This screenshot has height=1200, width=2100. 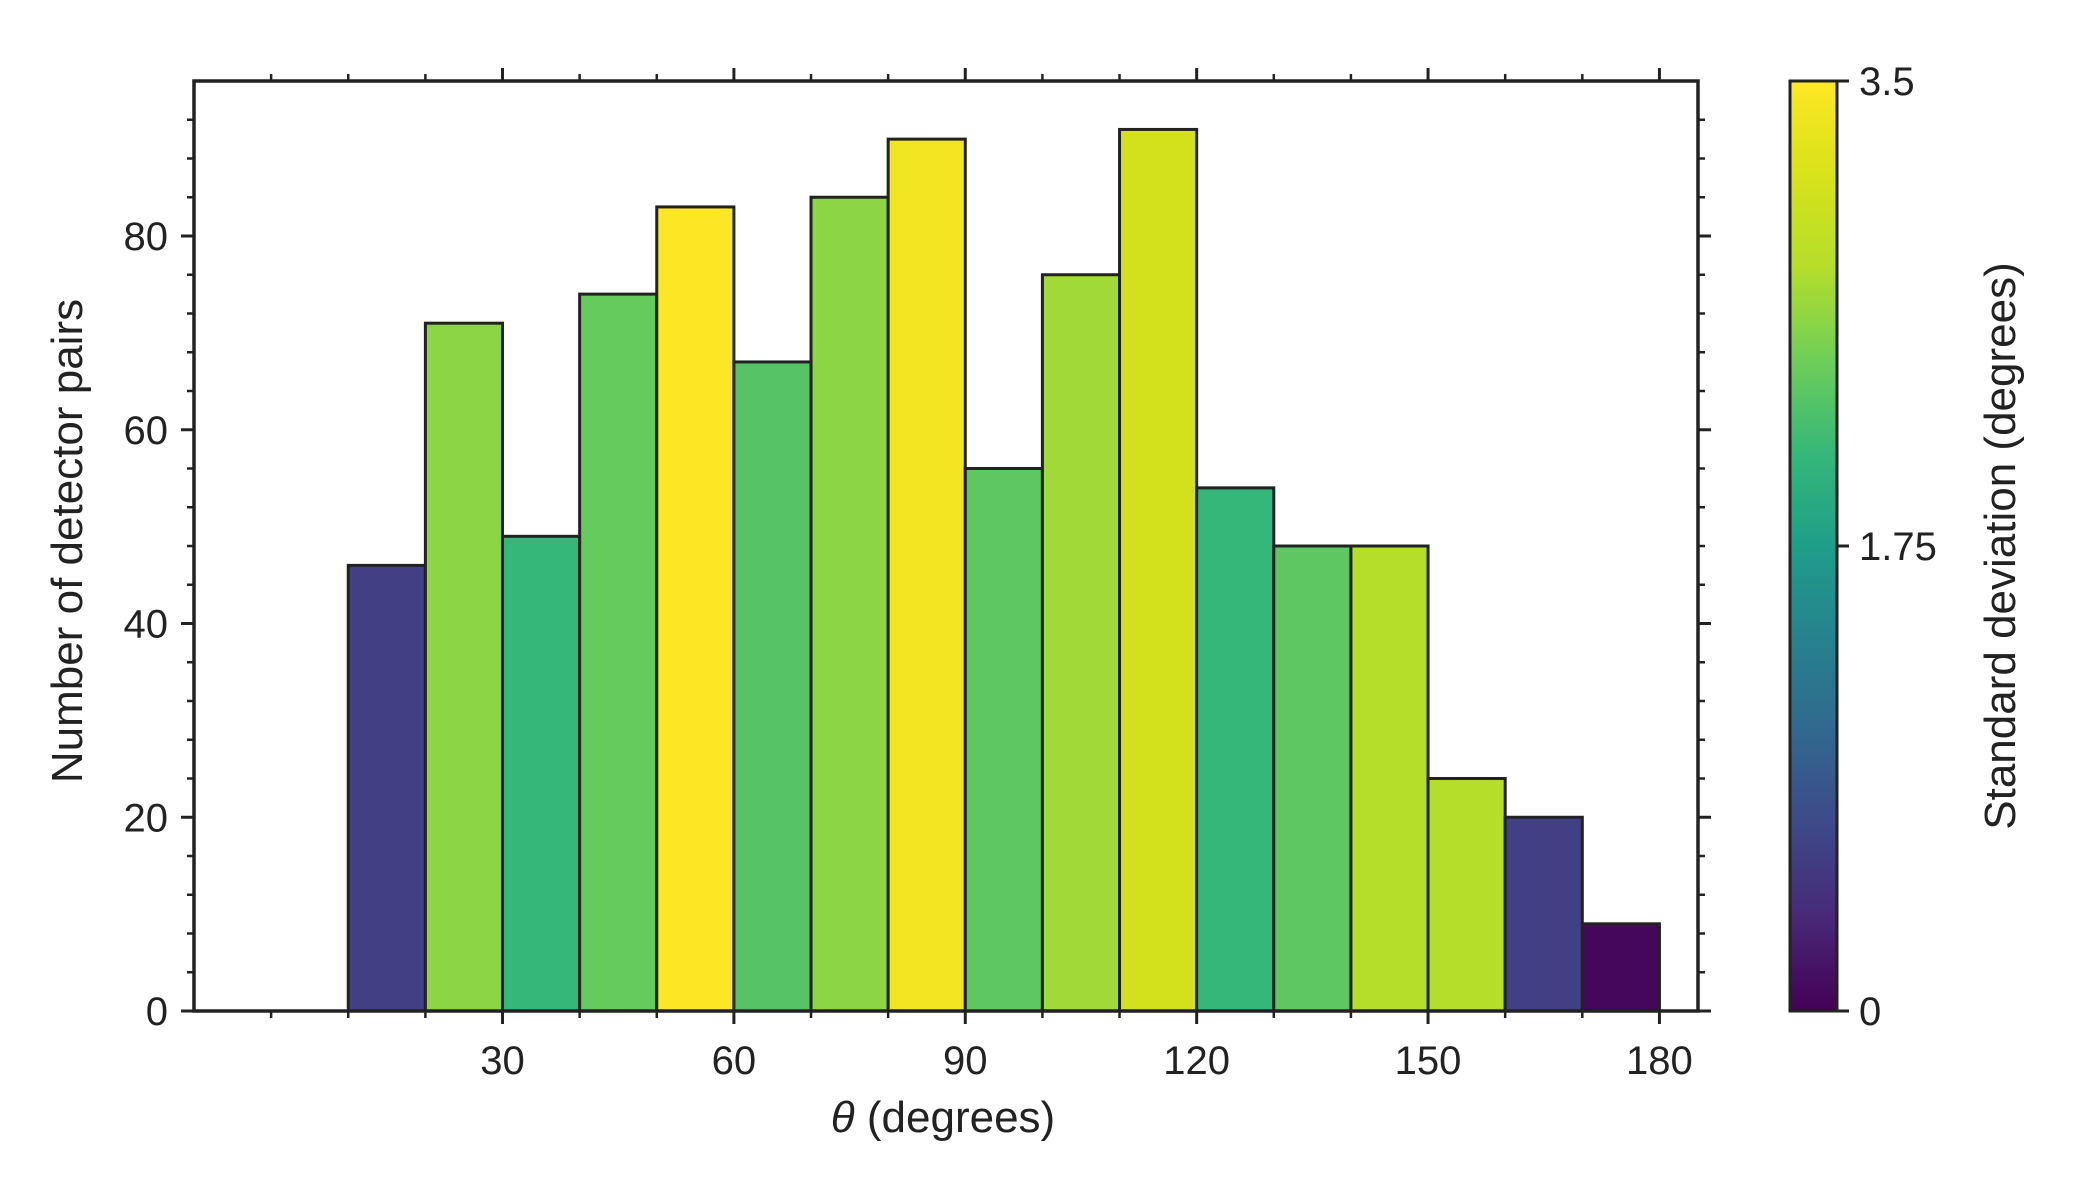 I want to click on y-axis-label: Number of detector pairs, so click(x=67, y=541).